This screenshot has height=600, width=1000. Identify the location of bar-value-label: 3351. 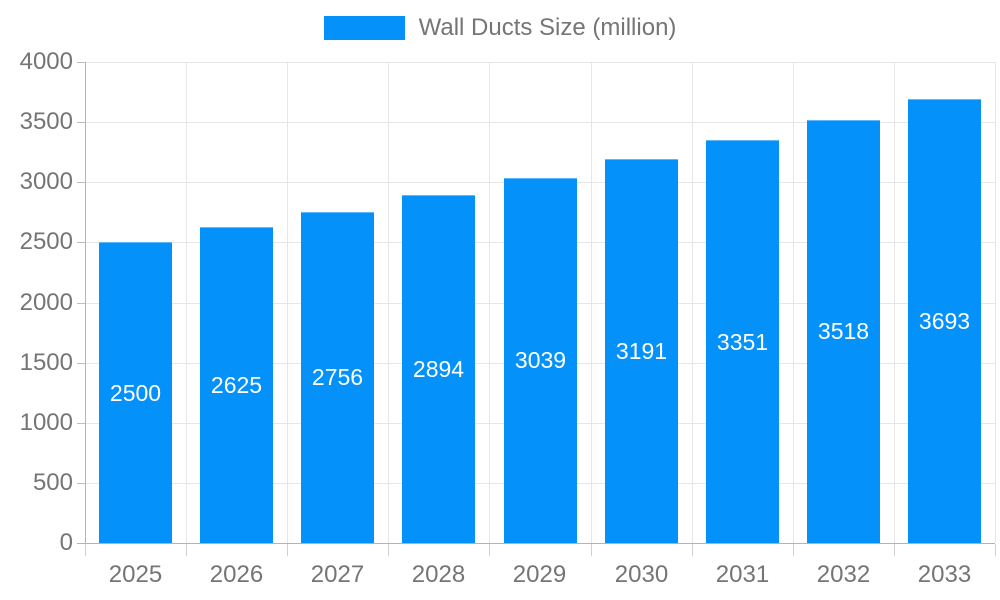
(742, 342).